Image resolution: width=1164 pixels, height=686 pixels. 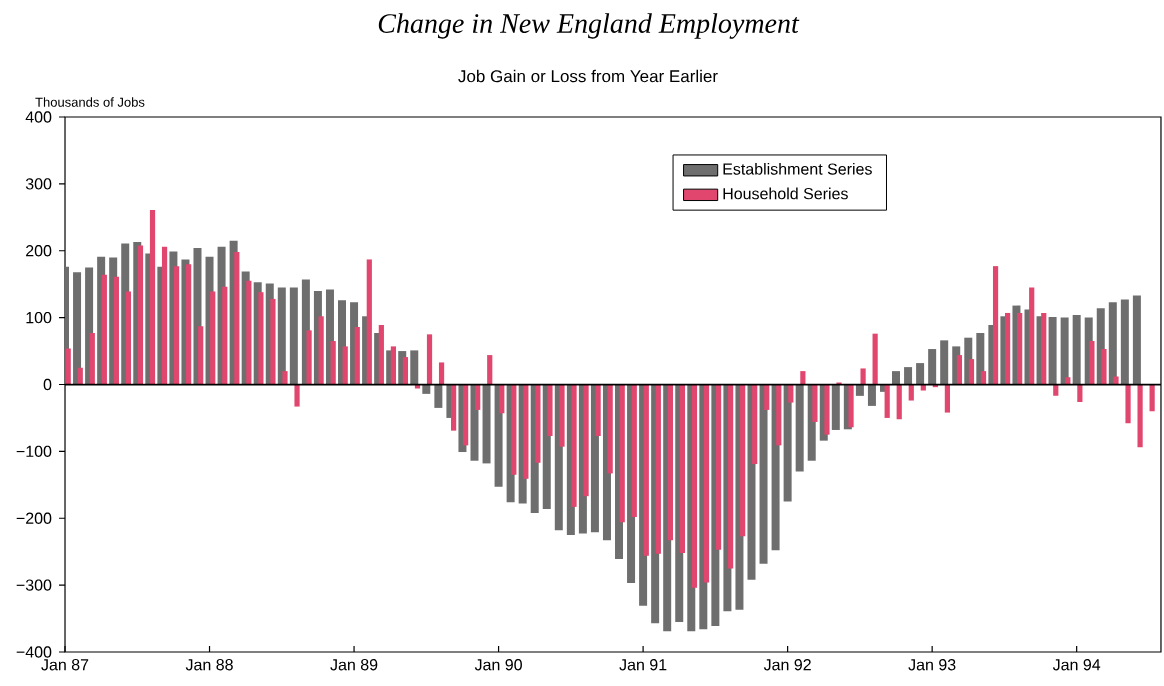 What do you see at coordinates (797, 168) in the screenshot?
I see `legend-label: Establishment Series` at bounding box center [797, 168].